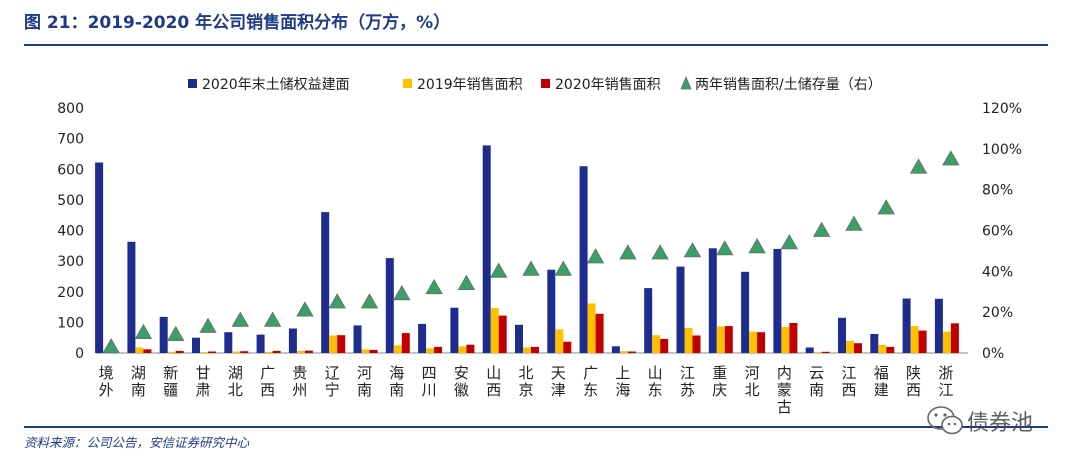  I want to click on footer-rule, so click(536, 427).